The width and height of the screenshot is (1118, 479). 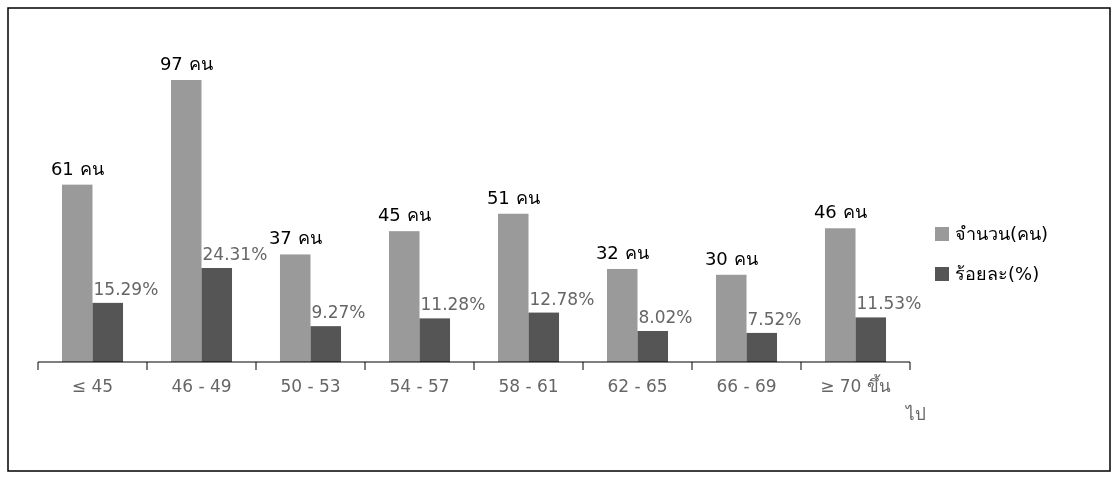 I want to click on data-label: 46 คน, so click(x=840, y=212).